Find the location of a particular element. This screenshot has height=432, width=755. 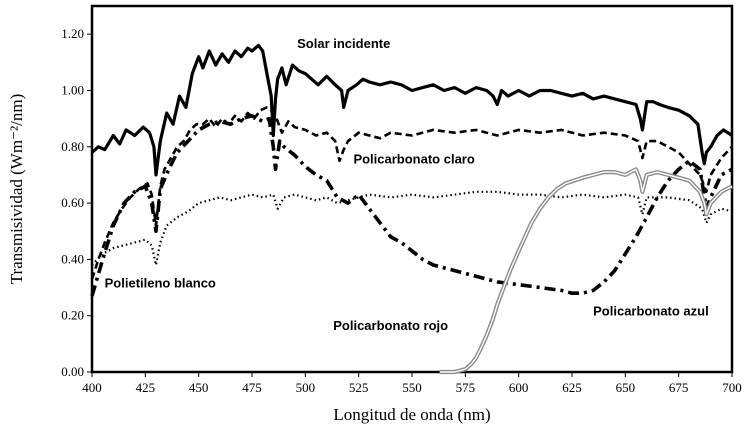

x-axis-ticks: 400 425 450 475 500 525 550 575 600 625 650 675 700 is located at coordinates (412, 383).